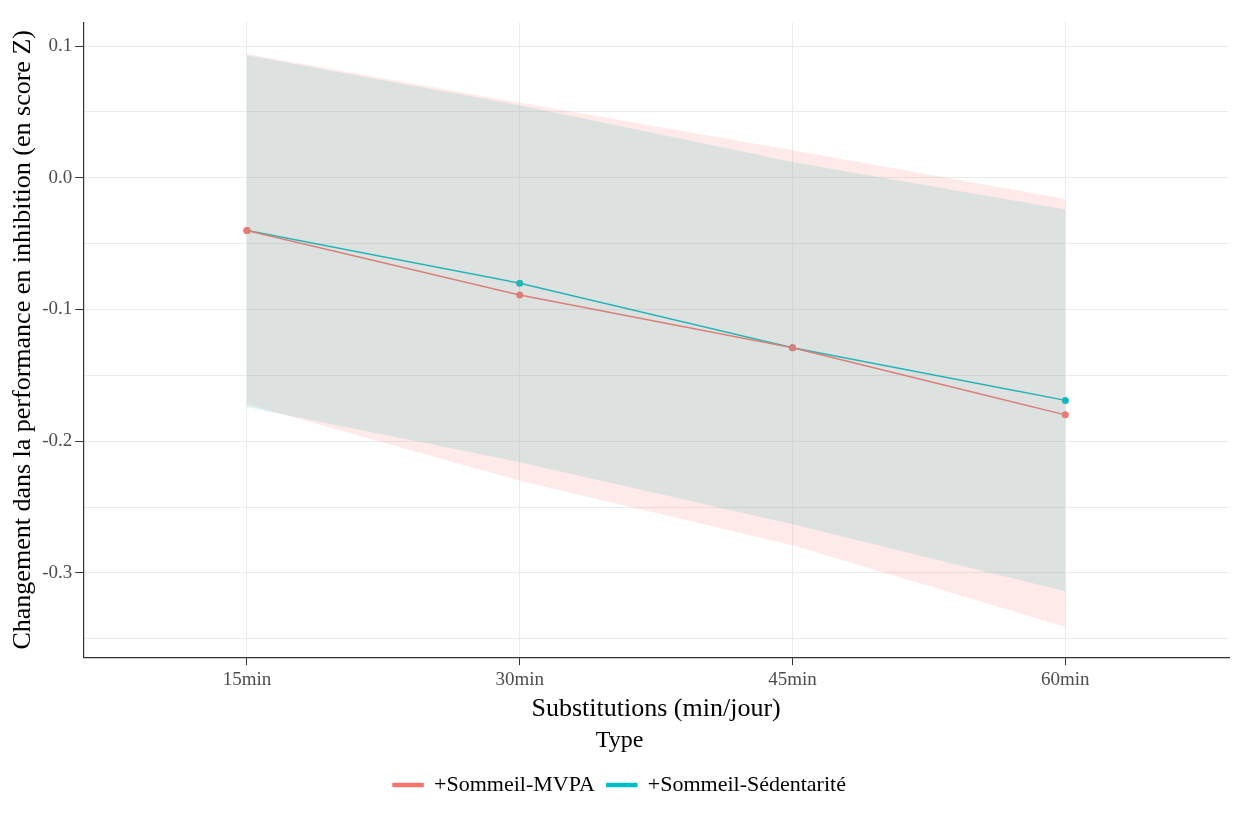 The width and height of the screenshot is (1241, 814). I want to click on legend-title: Type, so click(619, 739).